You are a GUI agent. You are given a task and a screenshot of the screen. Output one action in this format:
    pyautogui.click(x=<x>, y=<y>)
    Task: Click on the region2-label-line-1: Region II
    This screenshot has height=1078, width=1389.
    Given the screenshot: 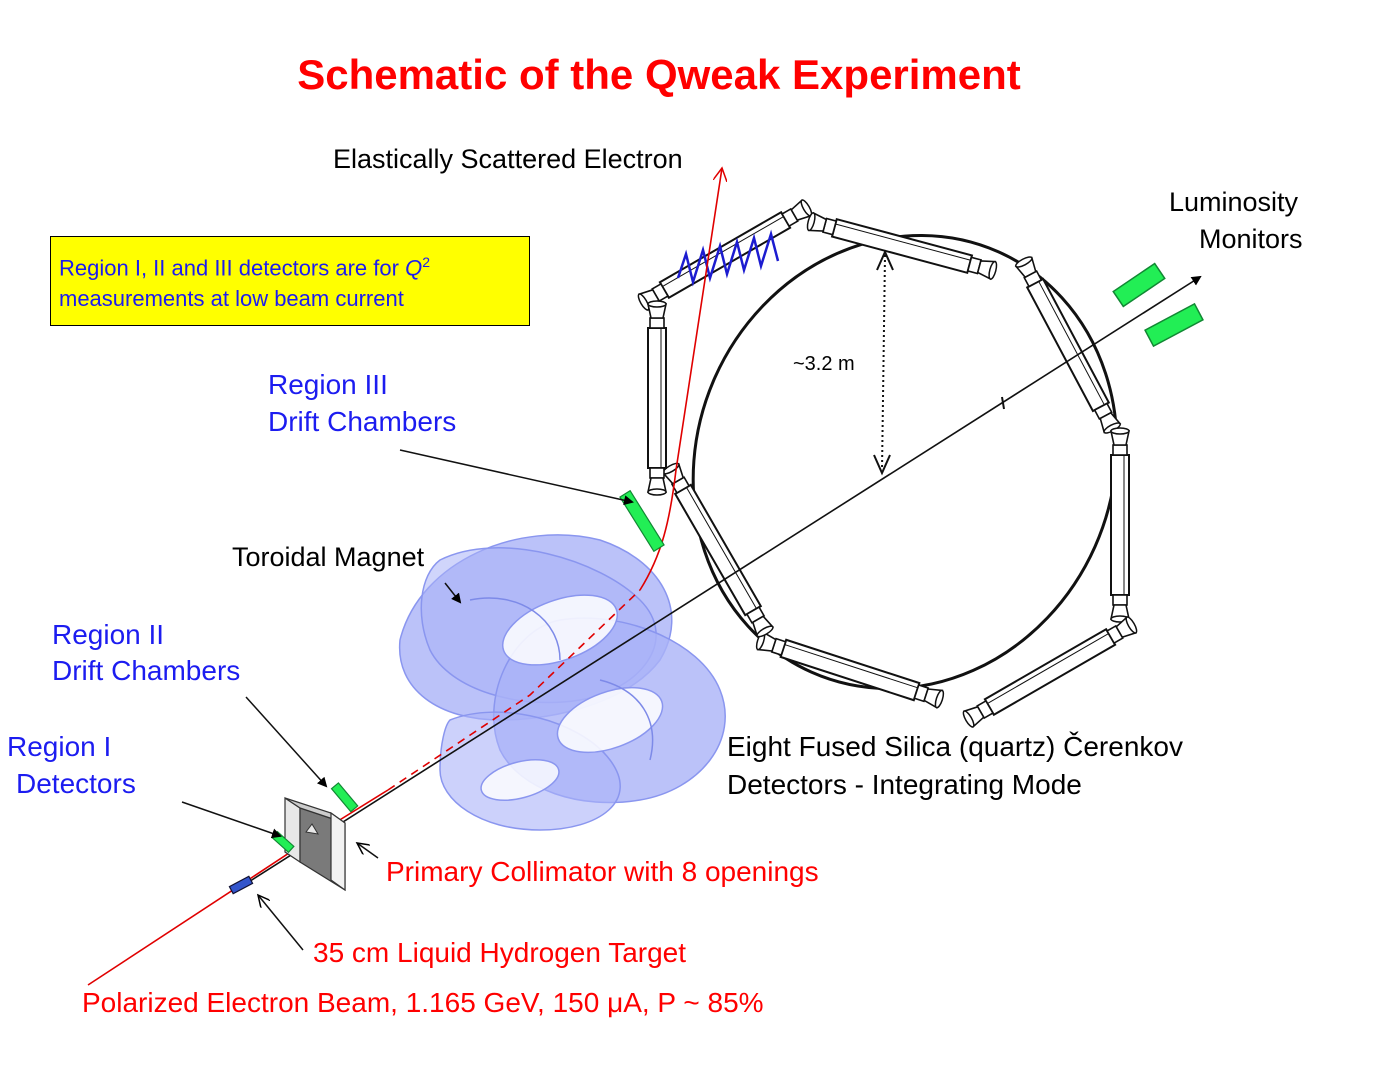 What is the action you would take?
    pyautogui.click(x=108, y=634)
    